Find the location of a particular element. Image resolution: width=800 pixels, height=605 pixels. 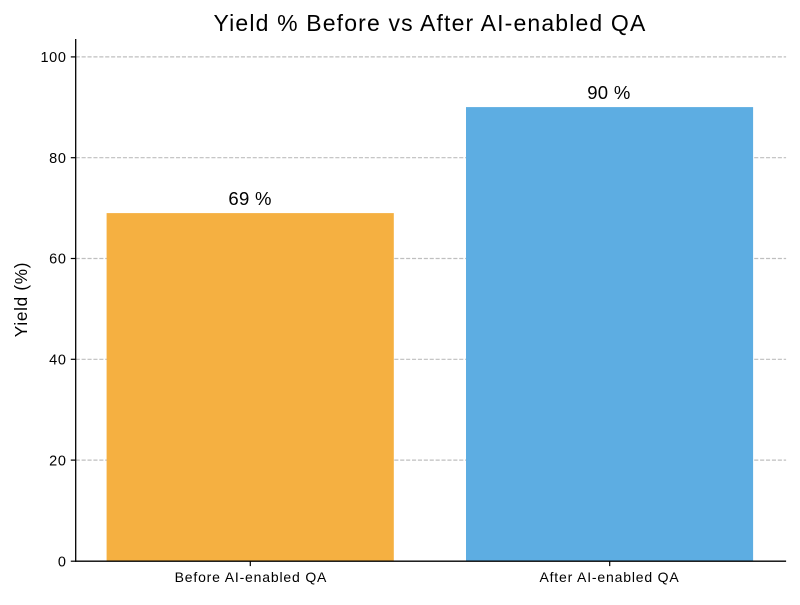

svg-text: 40 is located at coordinates (57, 361).